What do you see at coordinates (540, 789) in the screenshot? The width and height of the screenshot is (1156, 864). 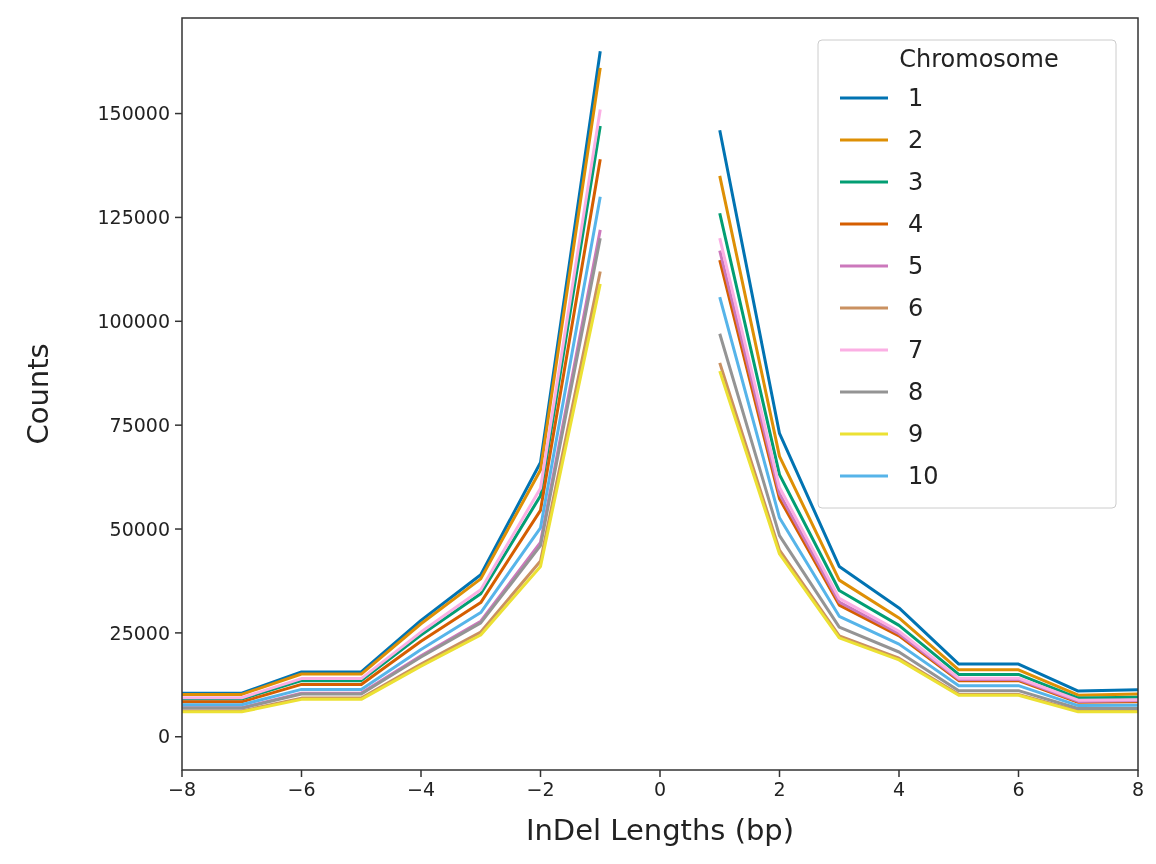 I see `x-tick-label: −2` at bounding box center [540, 789].